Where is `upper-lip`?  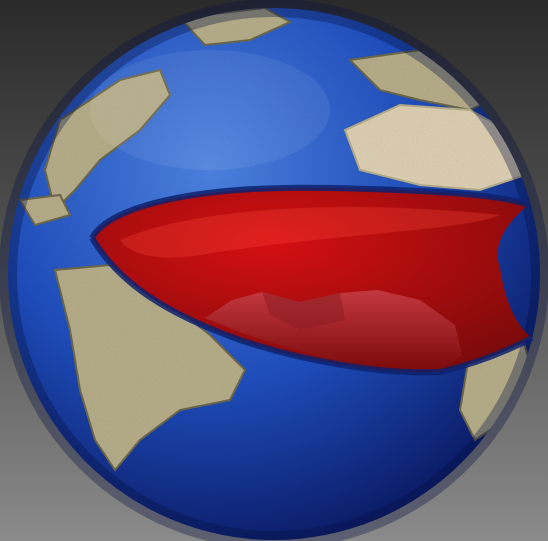 upper-lip is located at coordinates (309, 212).